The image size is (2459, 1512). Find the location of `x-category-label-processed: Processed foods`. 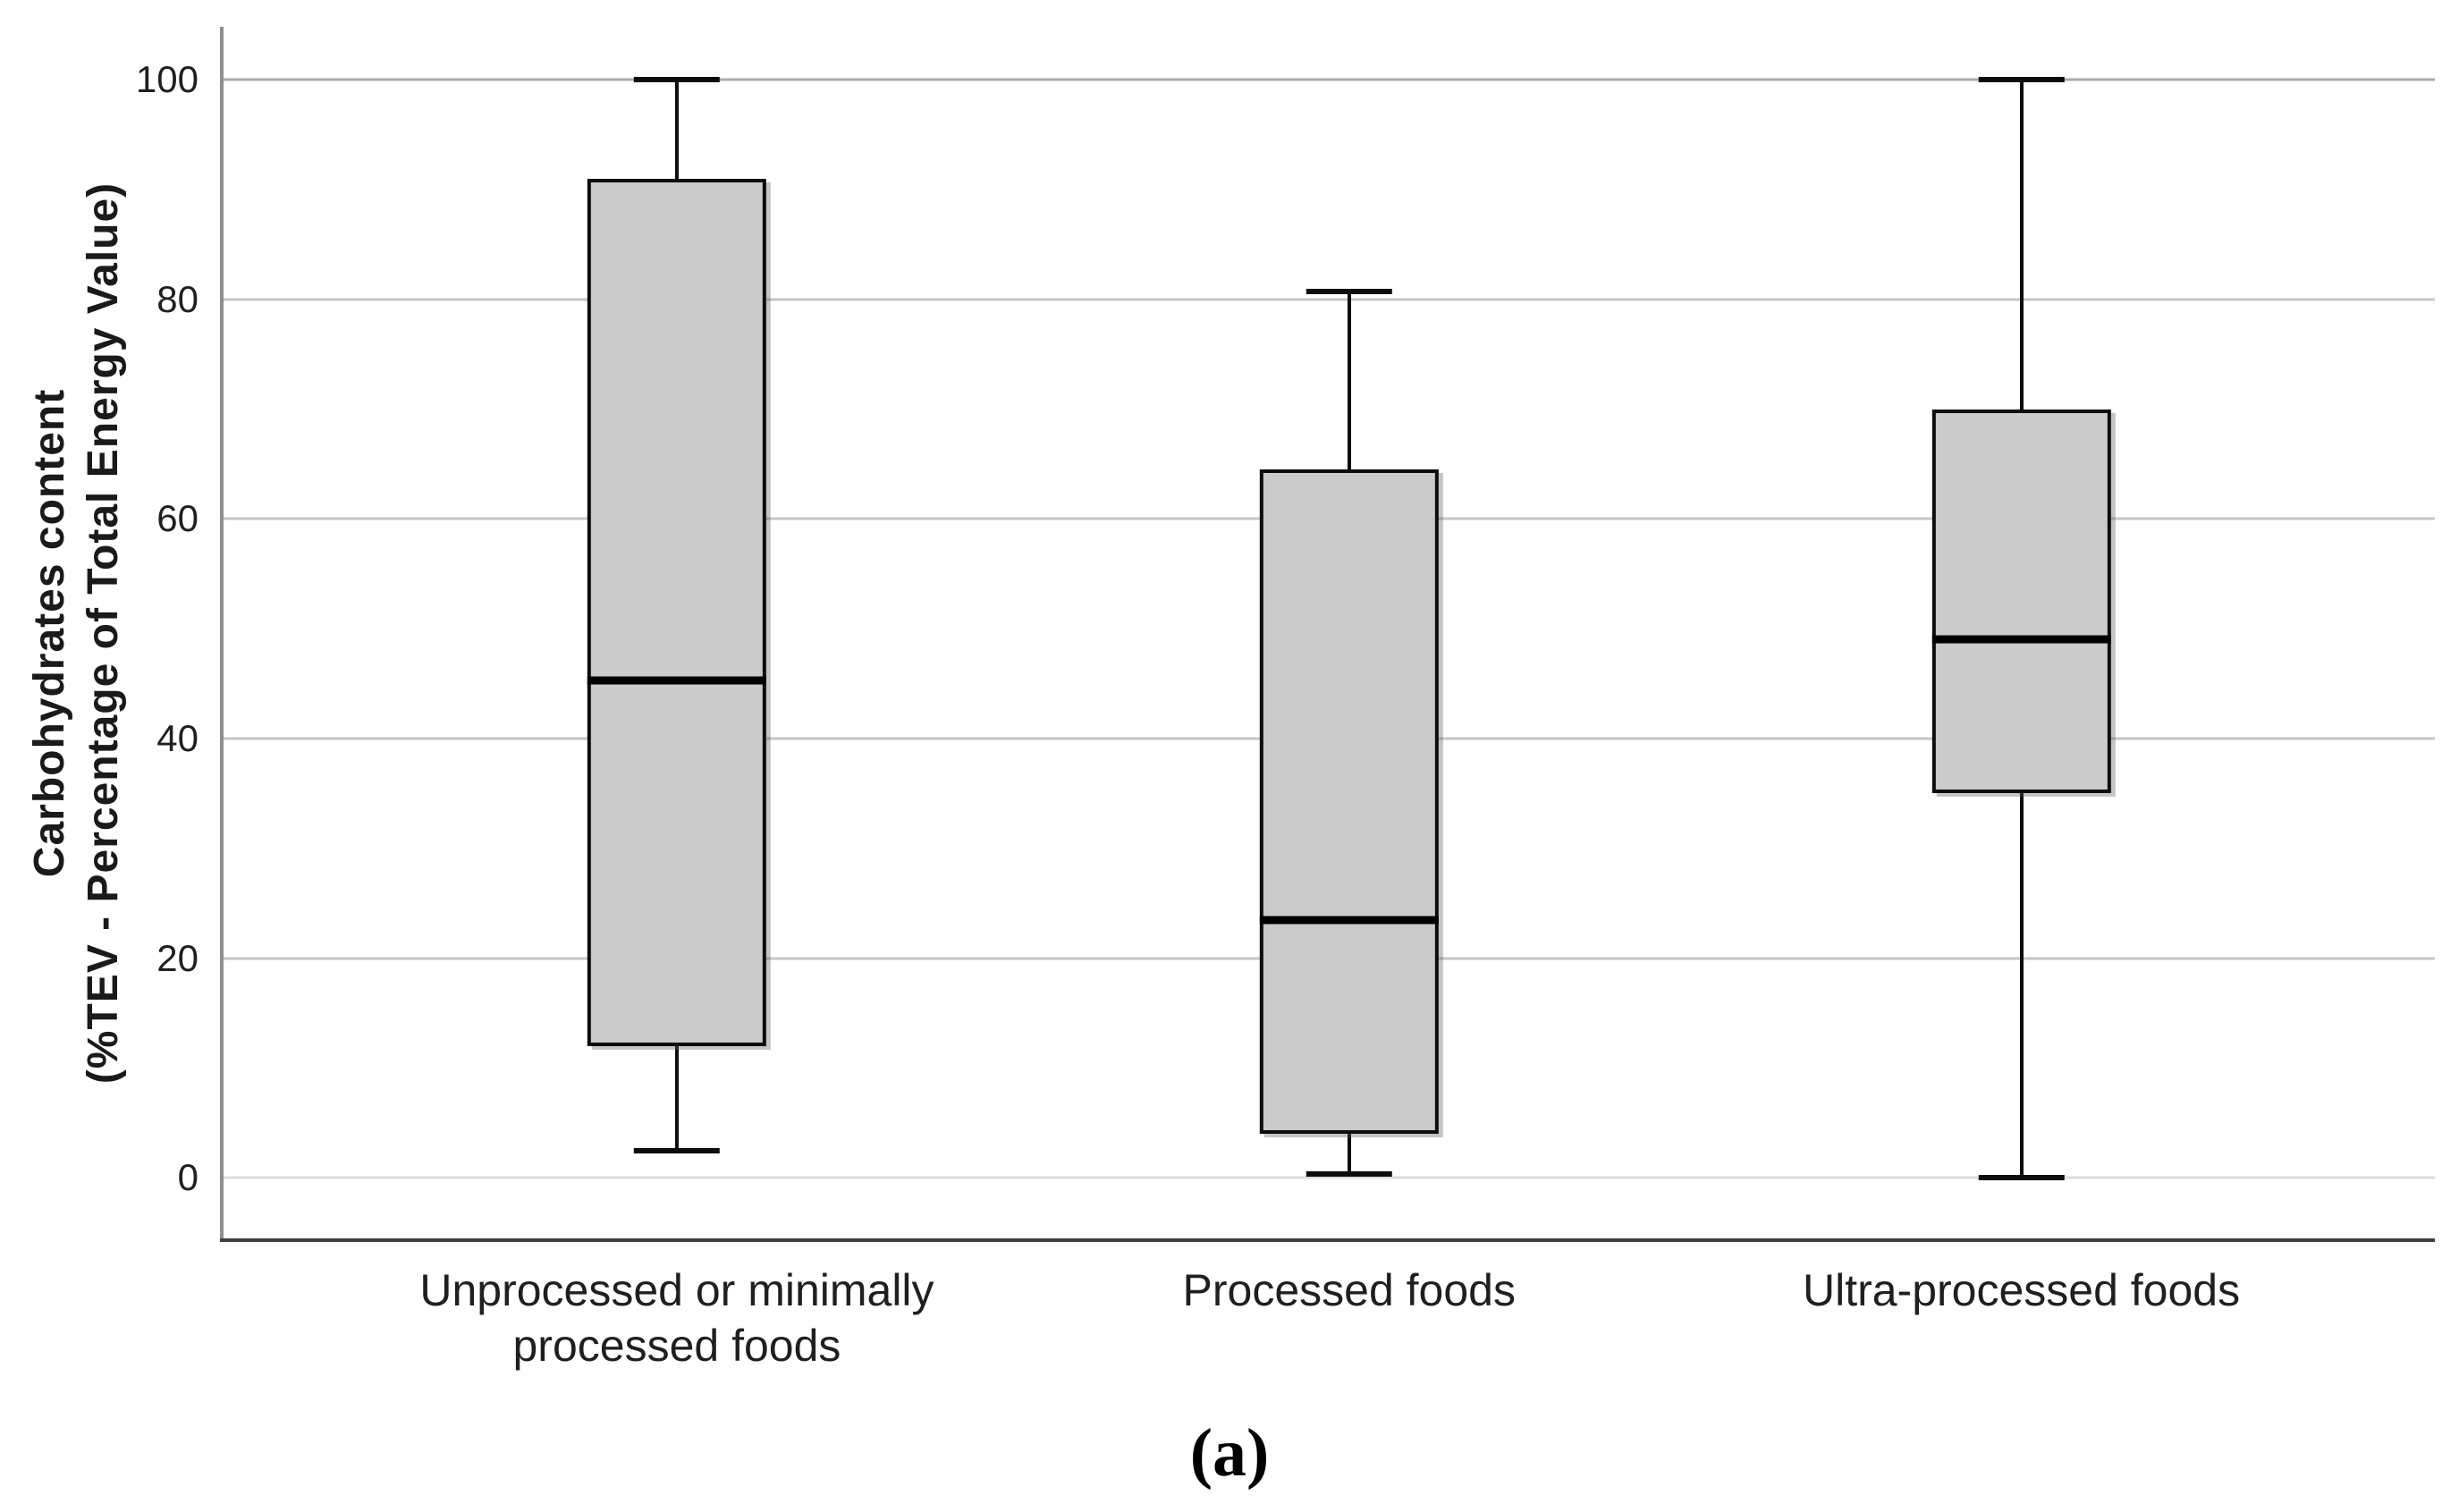

x-category-label-processed: Processed foods is located at coordinates (1349, 1290).